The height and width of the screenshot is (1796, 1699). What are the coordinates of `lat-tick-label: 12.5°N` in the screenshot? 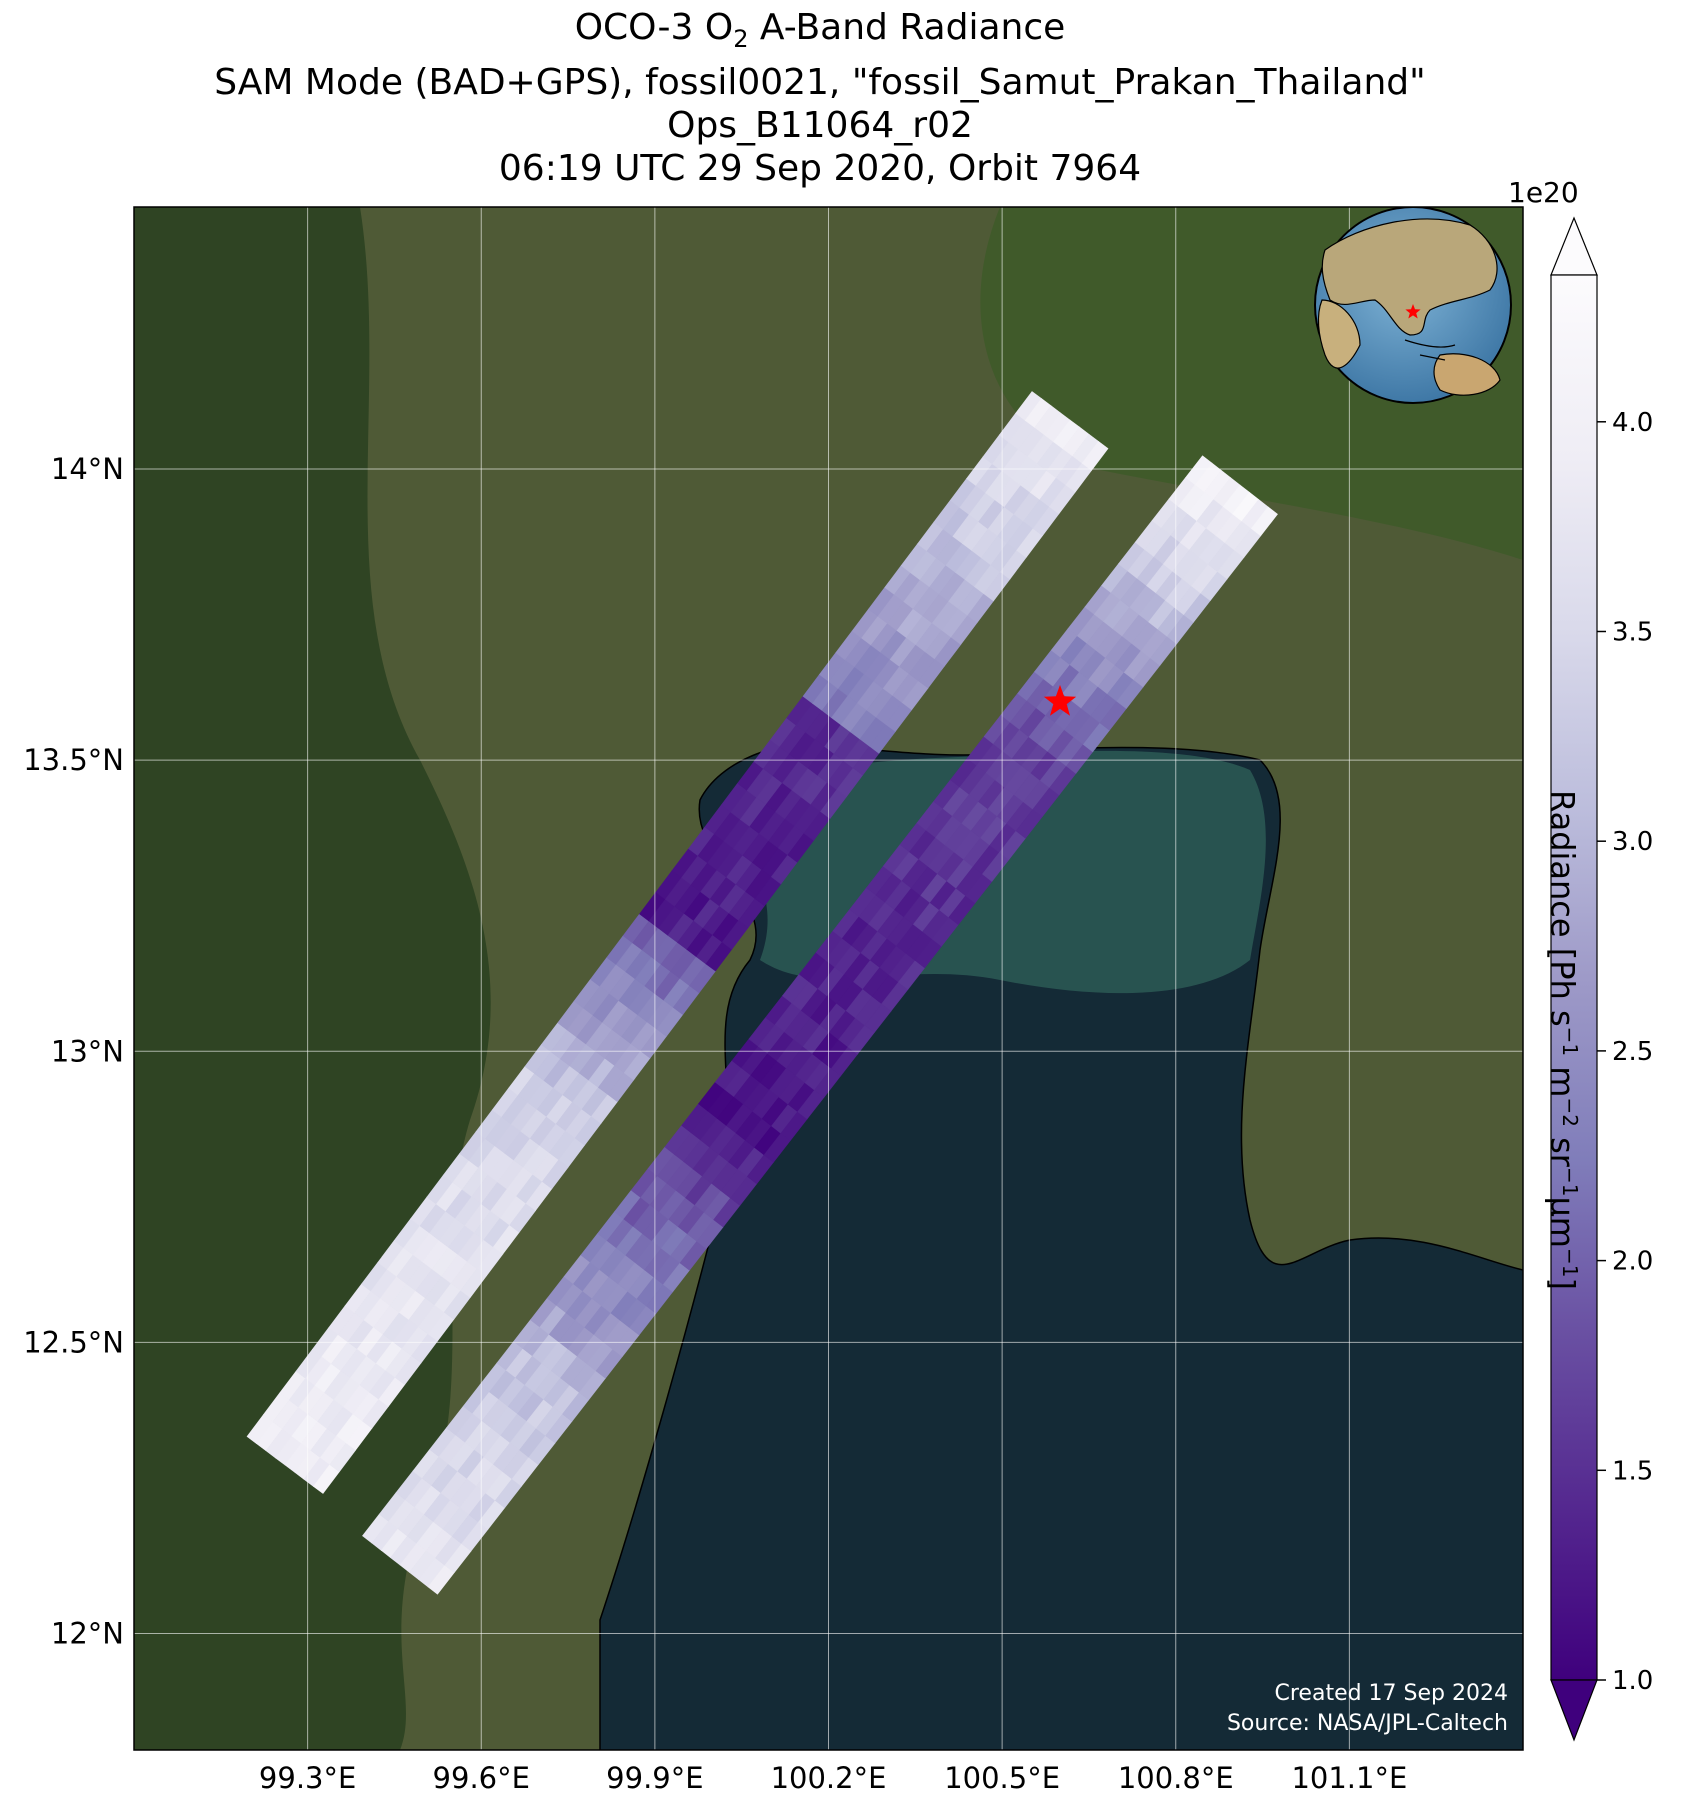 It's located at (73, 1342).